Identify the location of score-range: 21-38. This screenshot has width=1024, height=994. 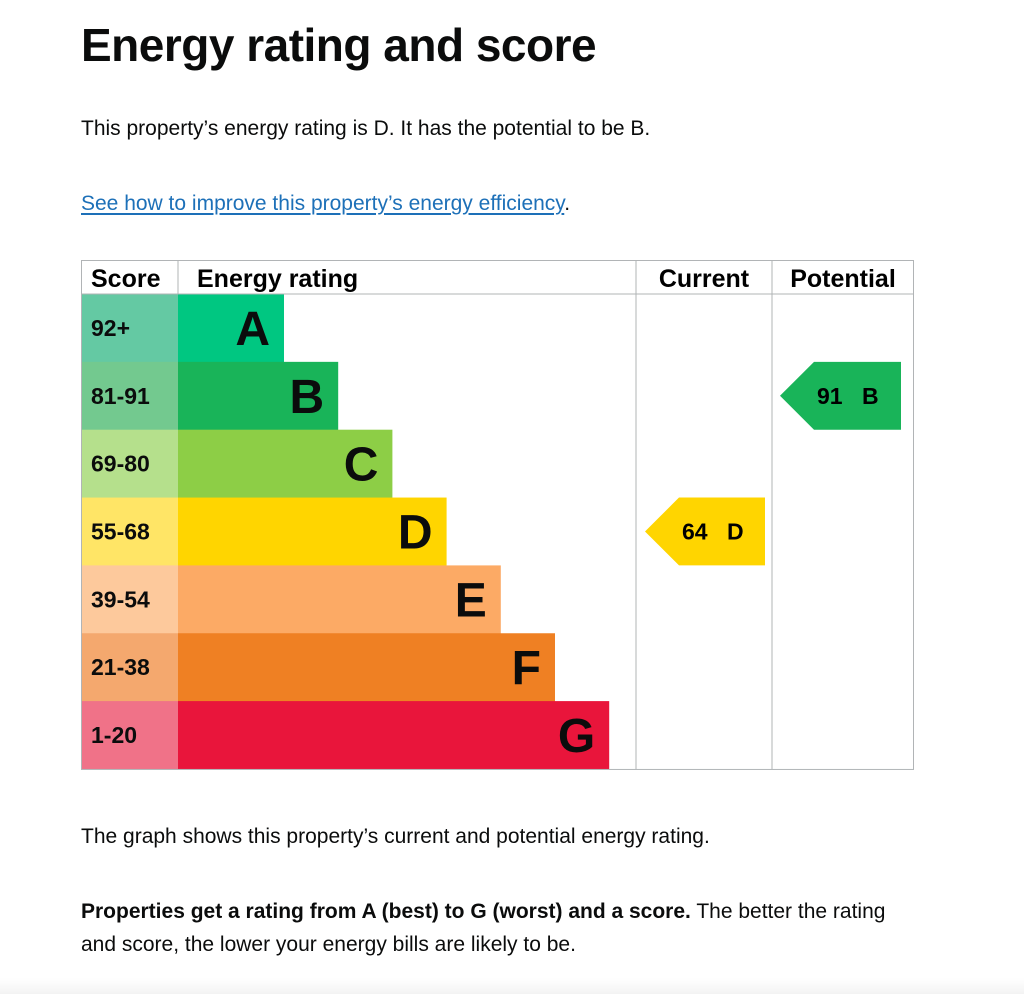
(120, 667).